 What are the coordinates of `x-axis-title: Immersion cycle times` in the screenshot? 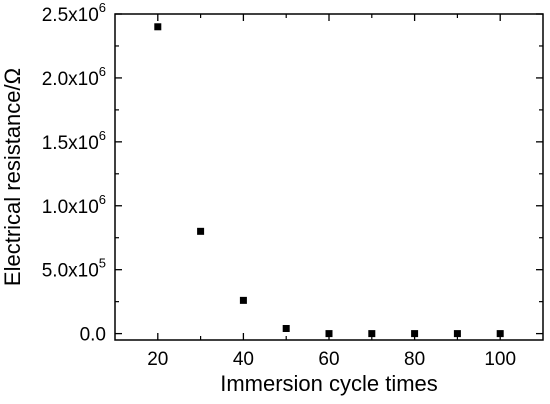 It's located at (329, 383).